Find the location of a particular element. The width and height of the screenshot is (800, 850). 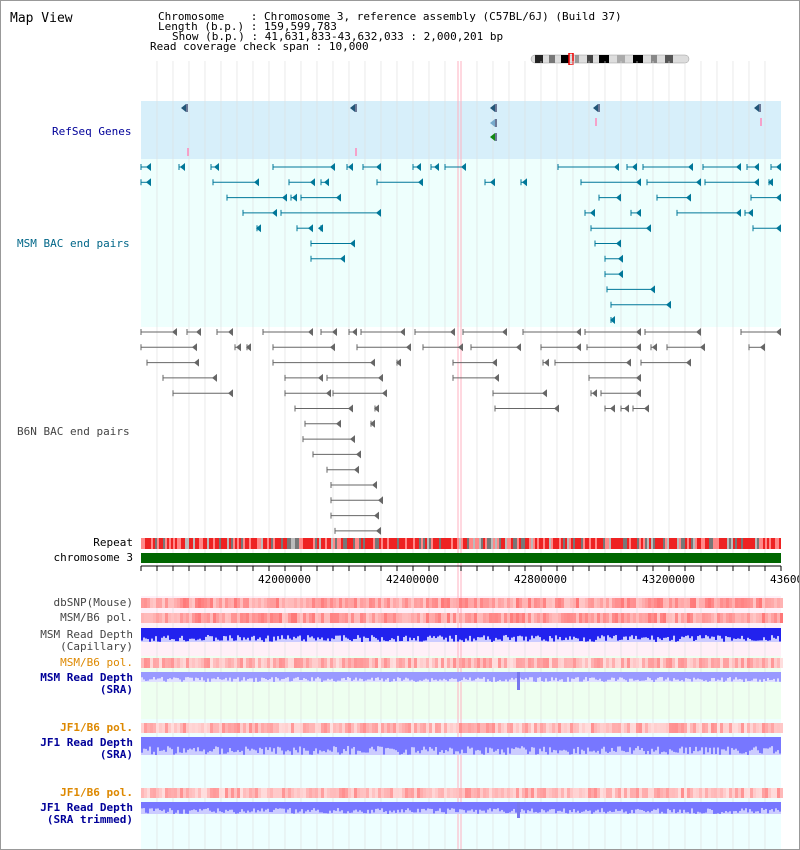

track-label-jf1-depth-2: JF1 Read Depth (SRA trimmed) is located at coordinates (86, 814).